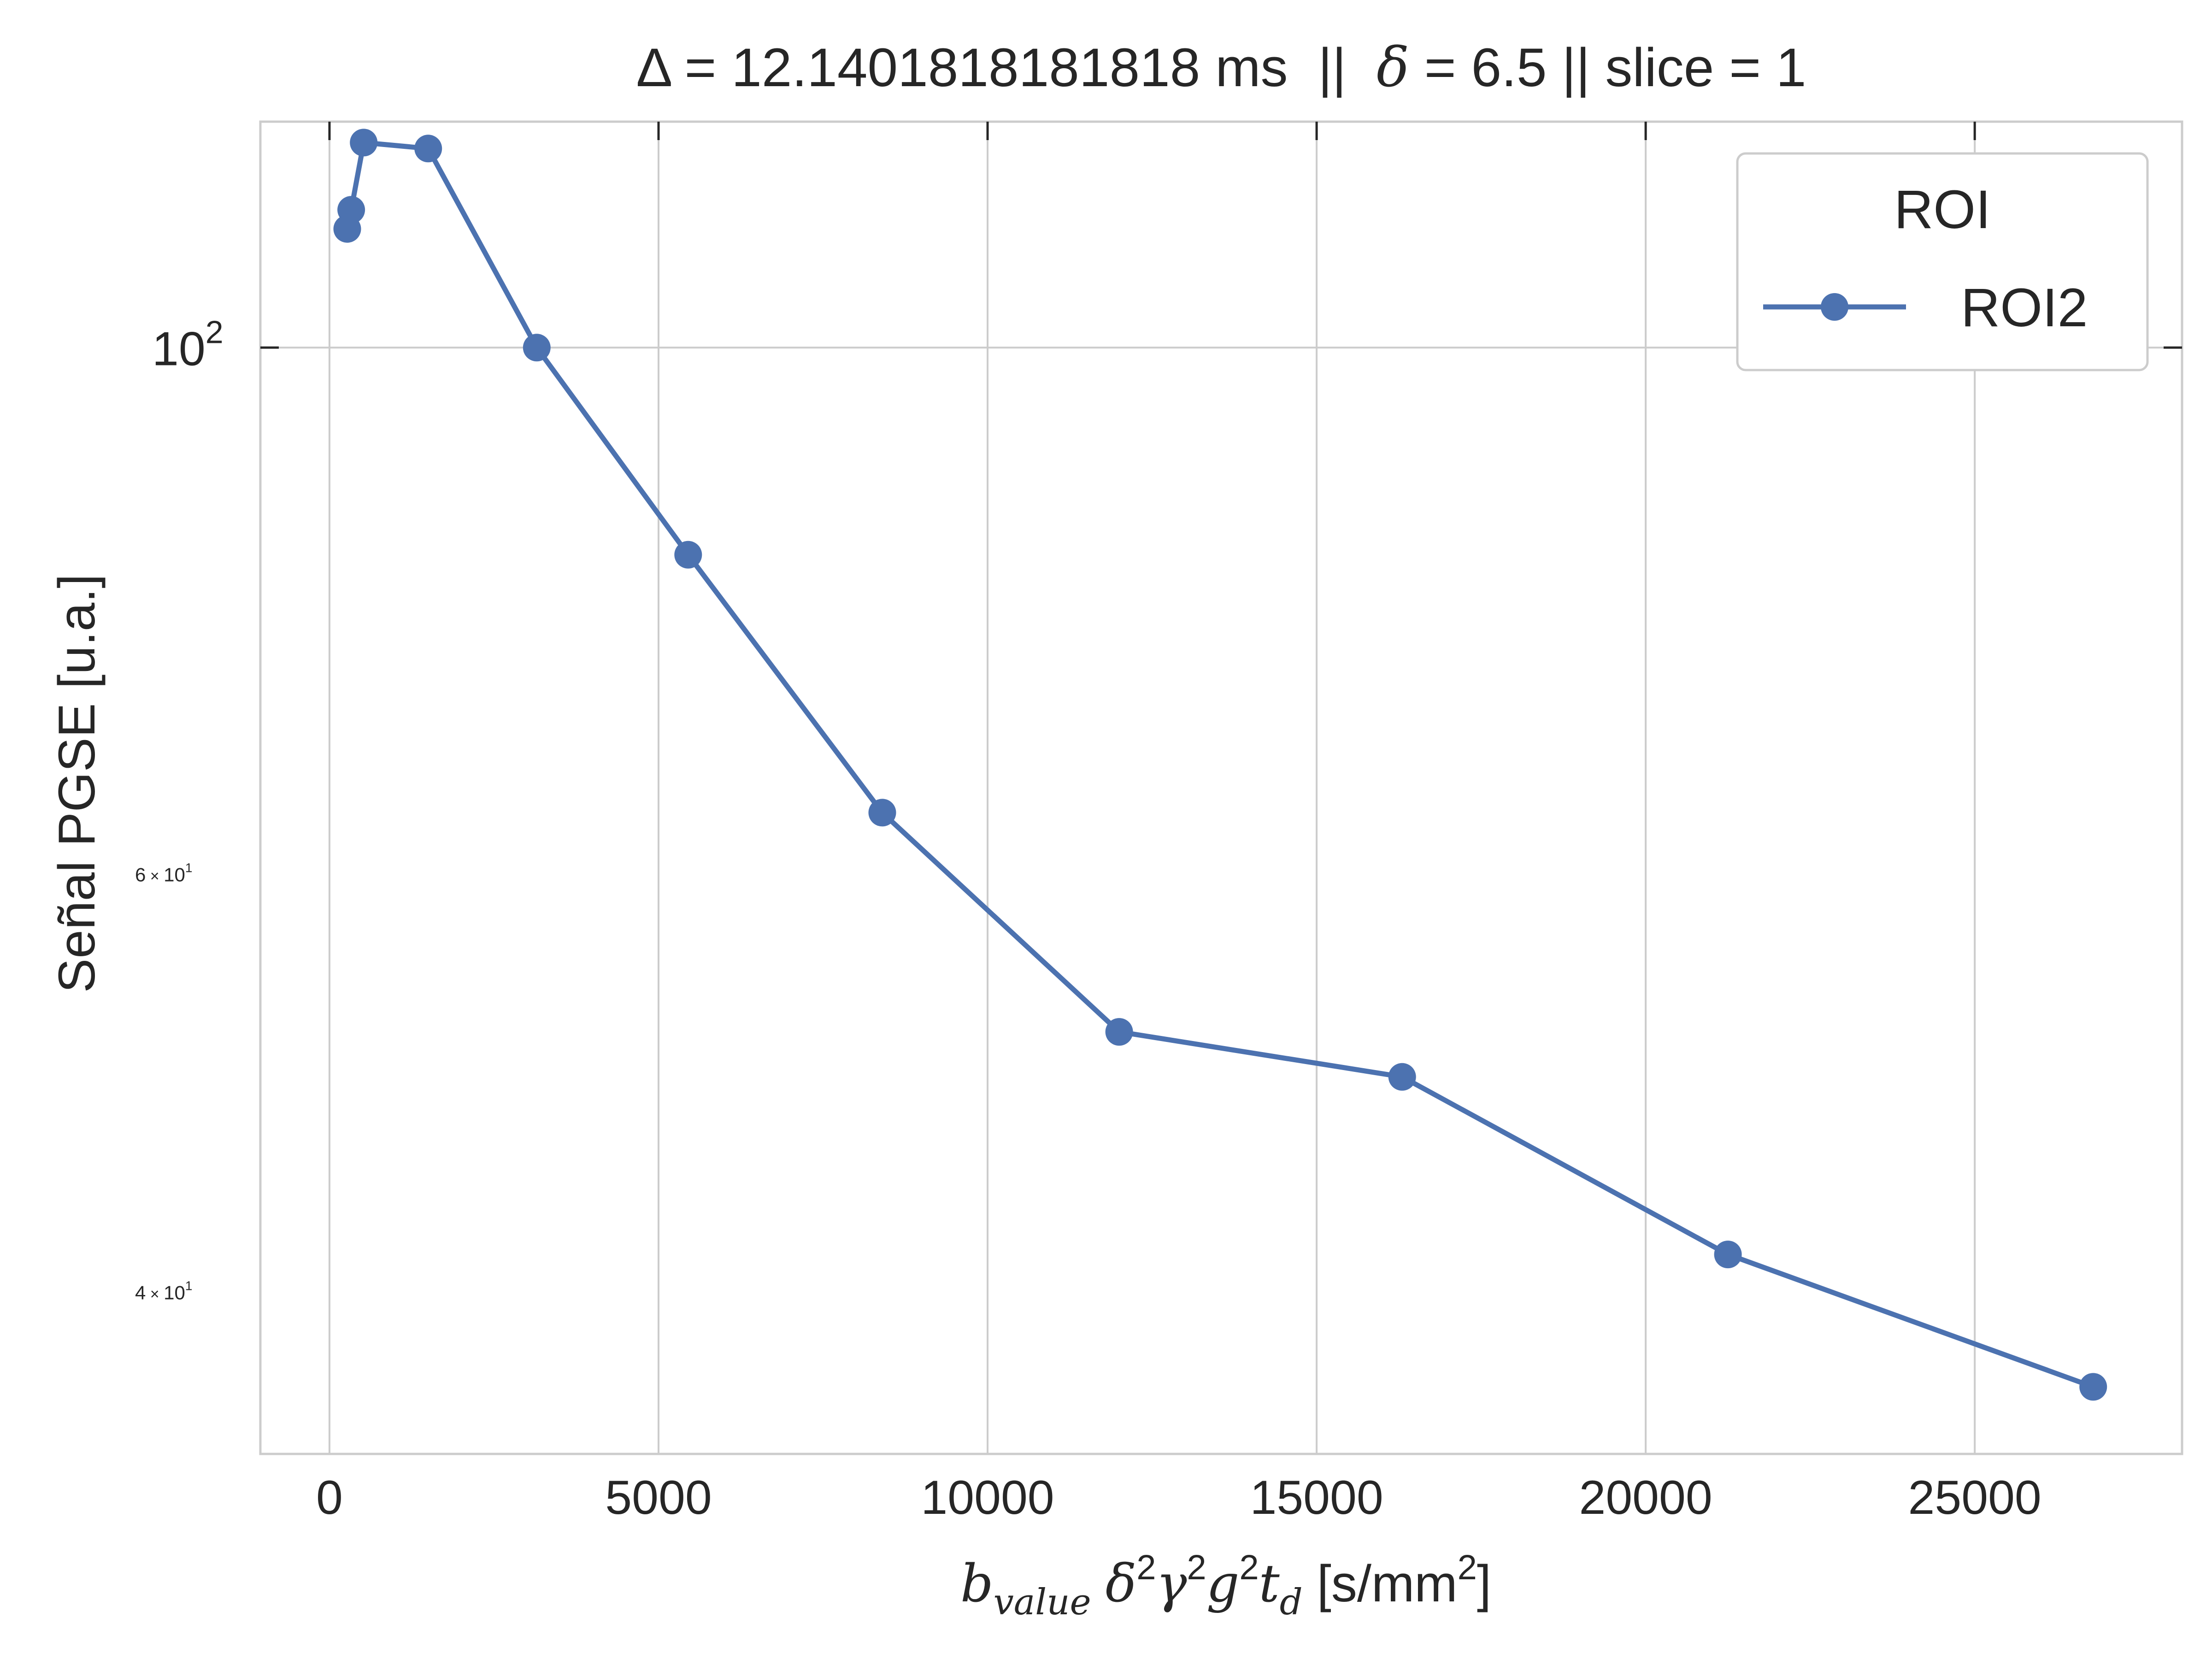 This screenshot has width=2212, height=1659. What do you see at coordinates (1645, 1497) in the screenshot?
I see `x-tick-label: 20000` at bounding box center [1645, 1497].